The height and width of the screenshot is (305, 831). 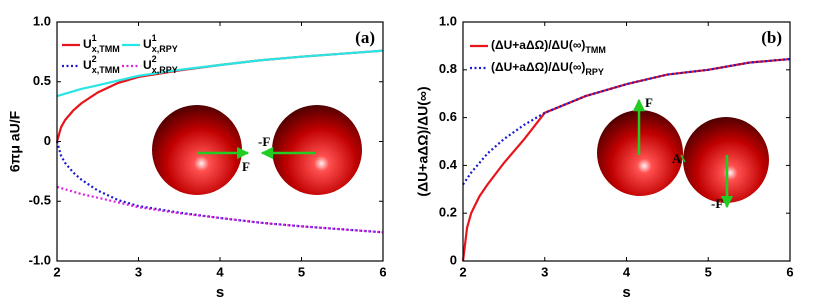 I want to click on y-axis-label: 6πμ aU/F, so click(x=15, y=141).